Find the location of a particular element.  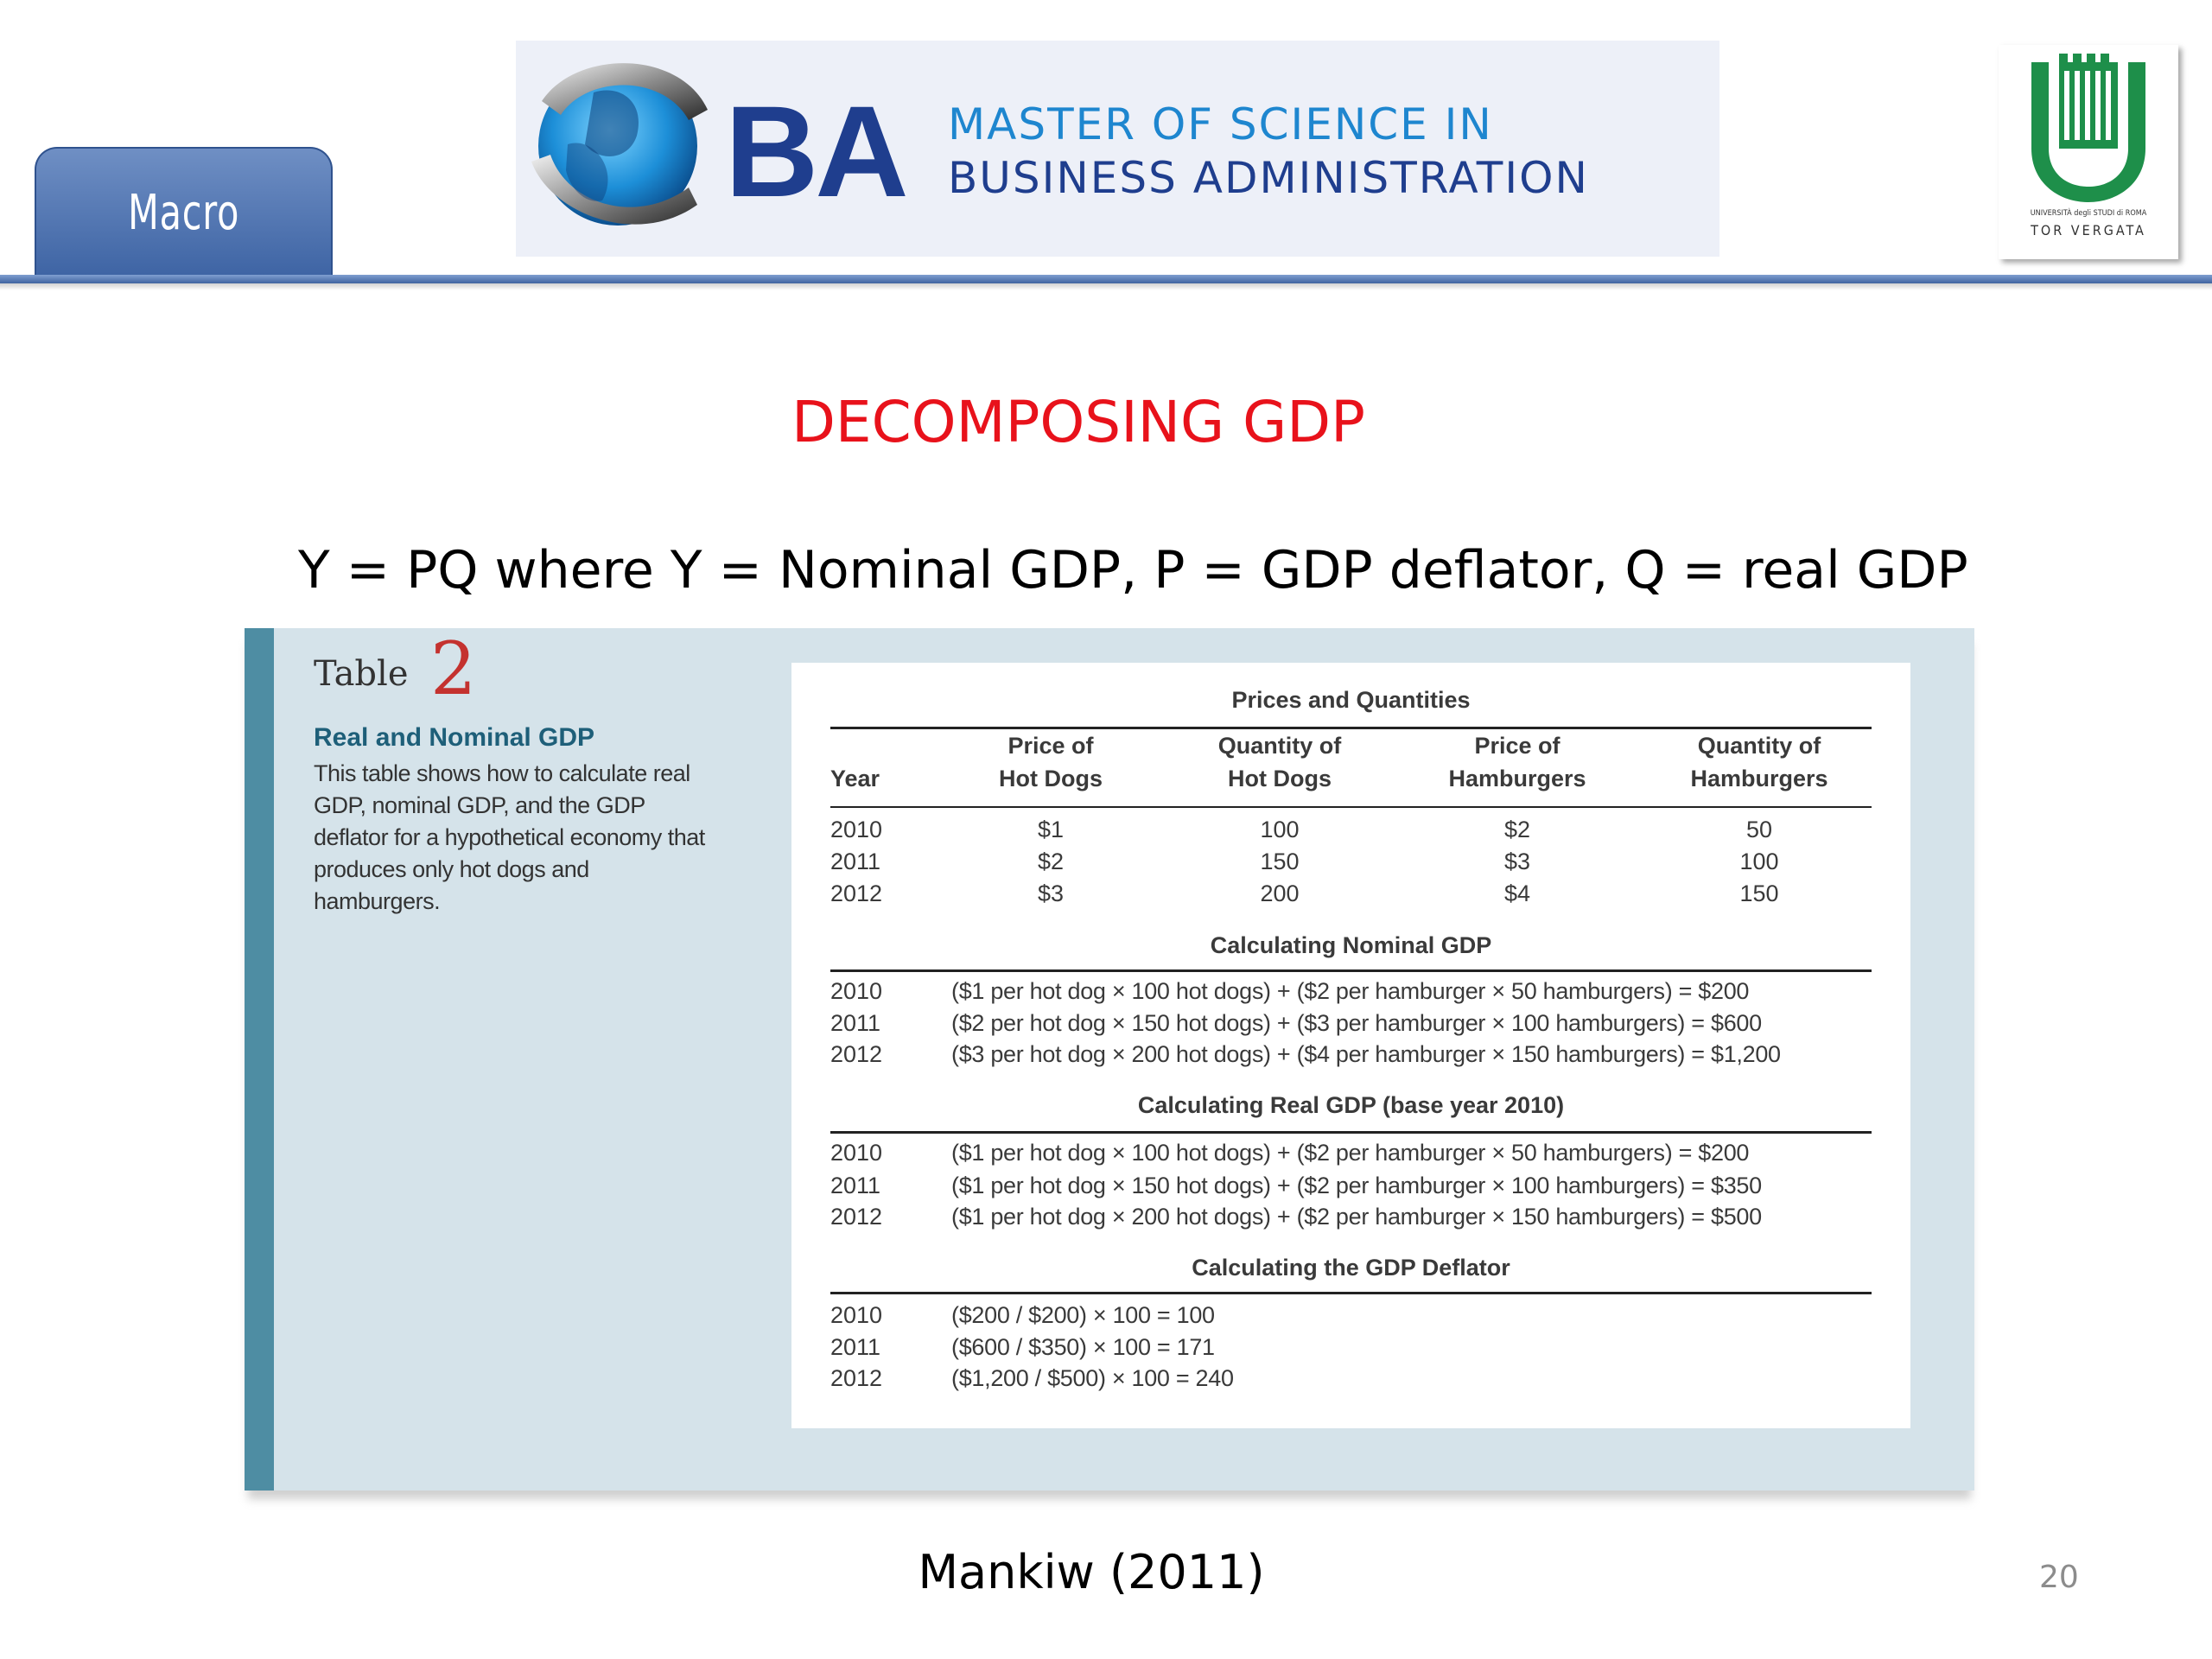

university-caption-small: UNIVERSITÀ degli STUDI di ROMA is located at coordinates (2088, 213).